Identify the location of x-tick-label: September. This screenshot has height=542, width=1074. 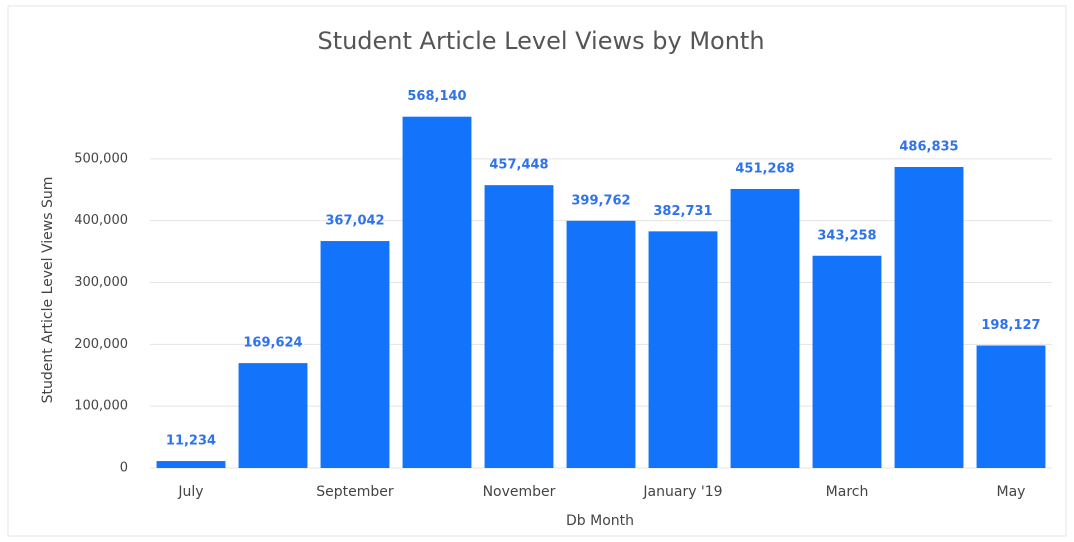
(355, 492).